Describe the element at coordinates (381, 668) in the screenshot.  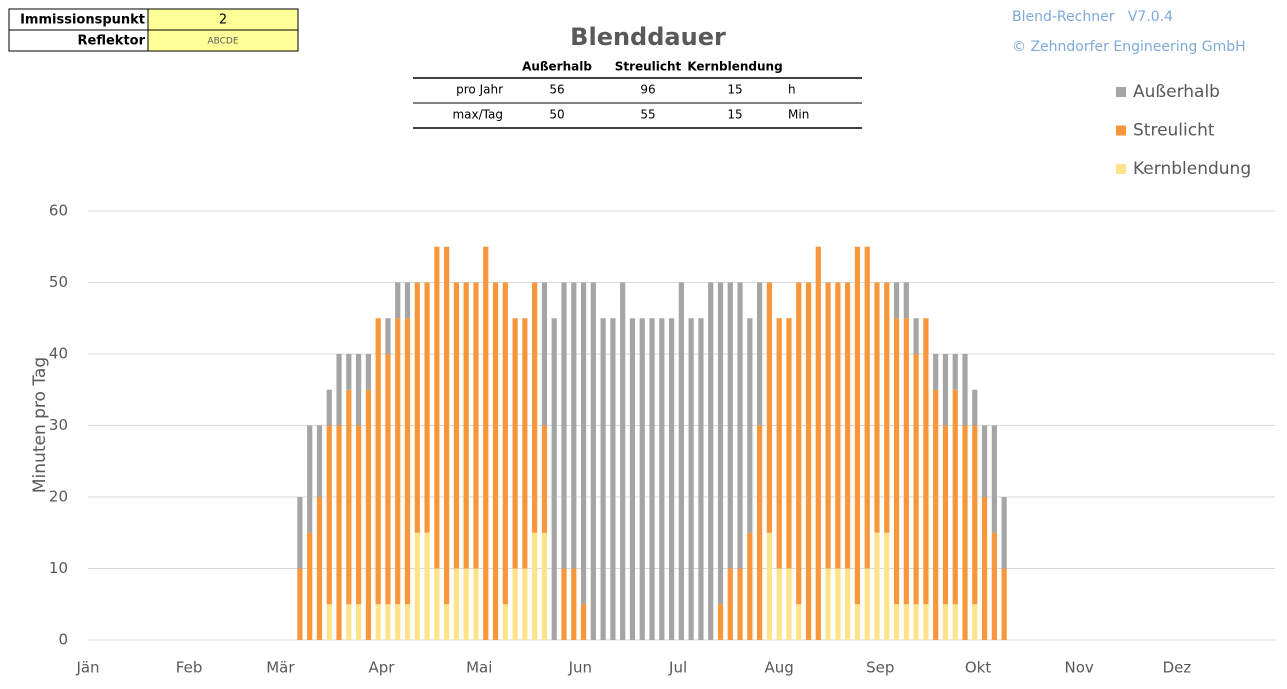
I see `x-tick-label: Apr` at that location.